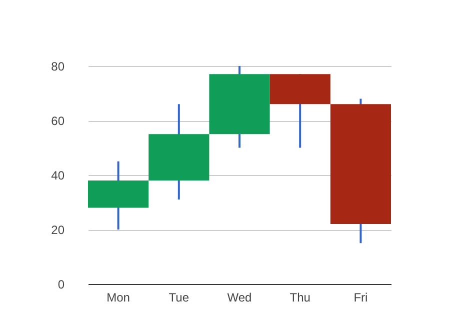  I want to click on y-tick-label: 0, so click(61, 285).